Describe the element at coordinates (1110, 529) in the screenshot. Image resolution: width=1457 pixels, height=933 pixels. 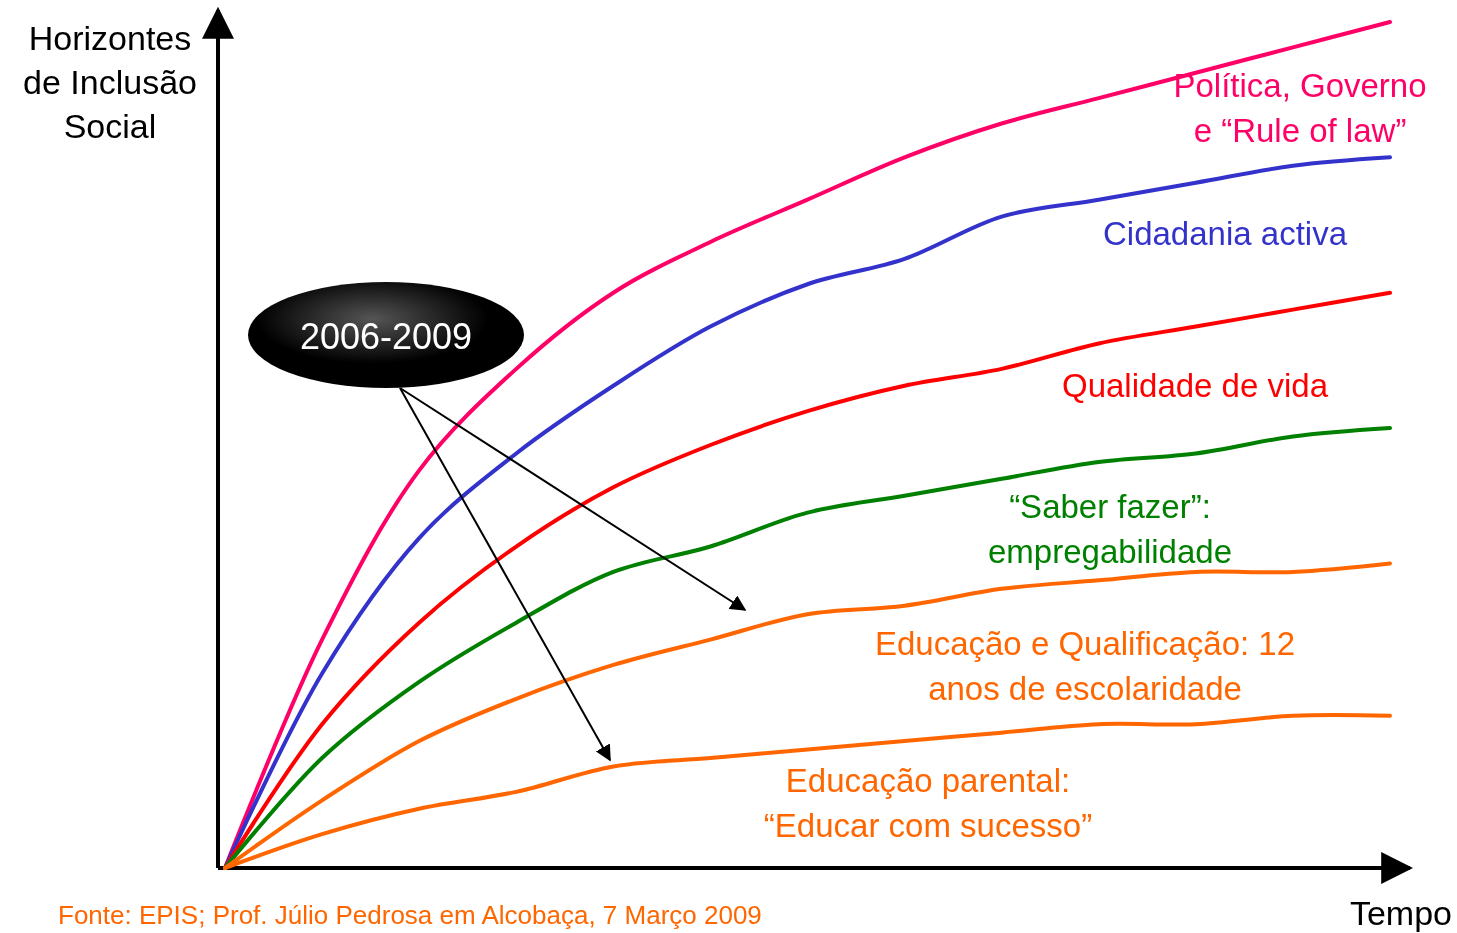
I see `series-label: “Saber fazer”: empregabilidade` at that location.